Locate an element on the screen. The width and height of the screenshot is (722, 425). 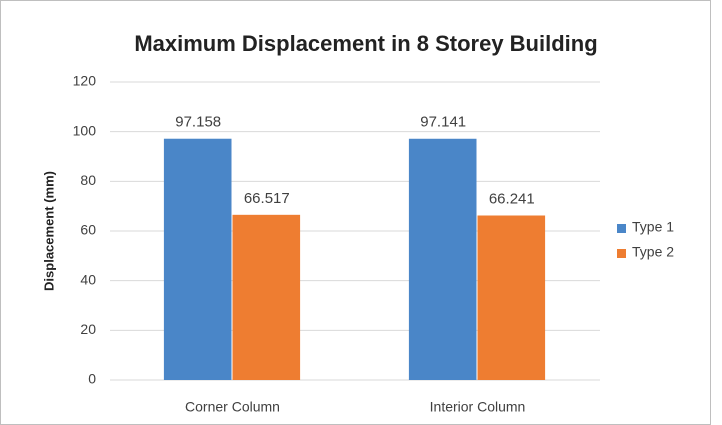
y-axis-label: Displacement (mm) is located at coordinates (48, 231).